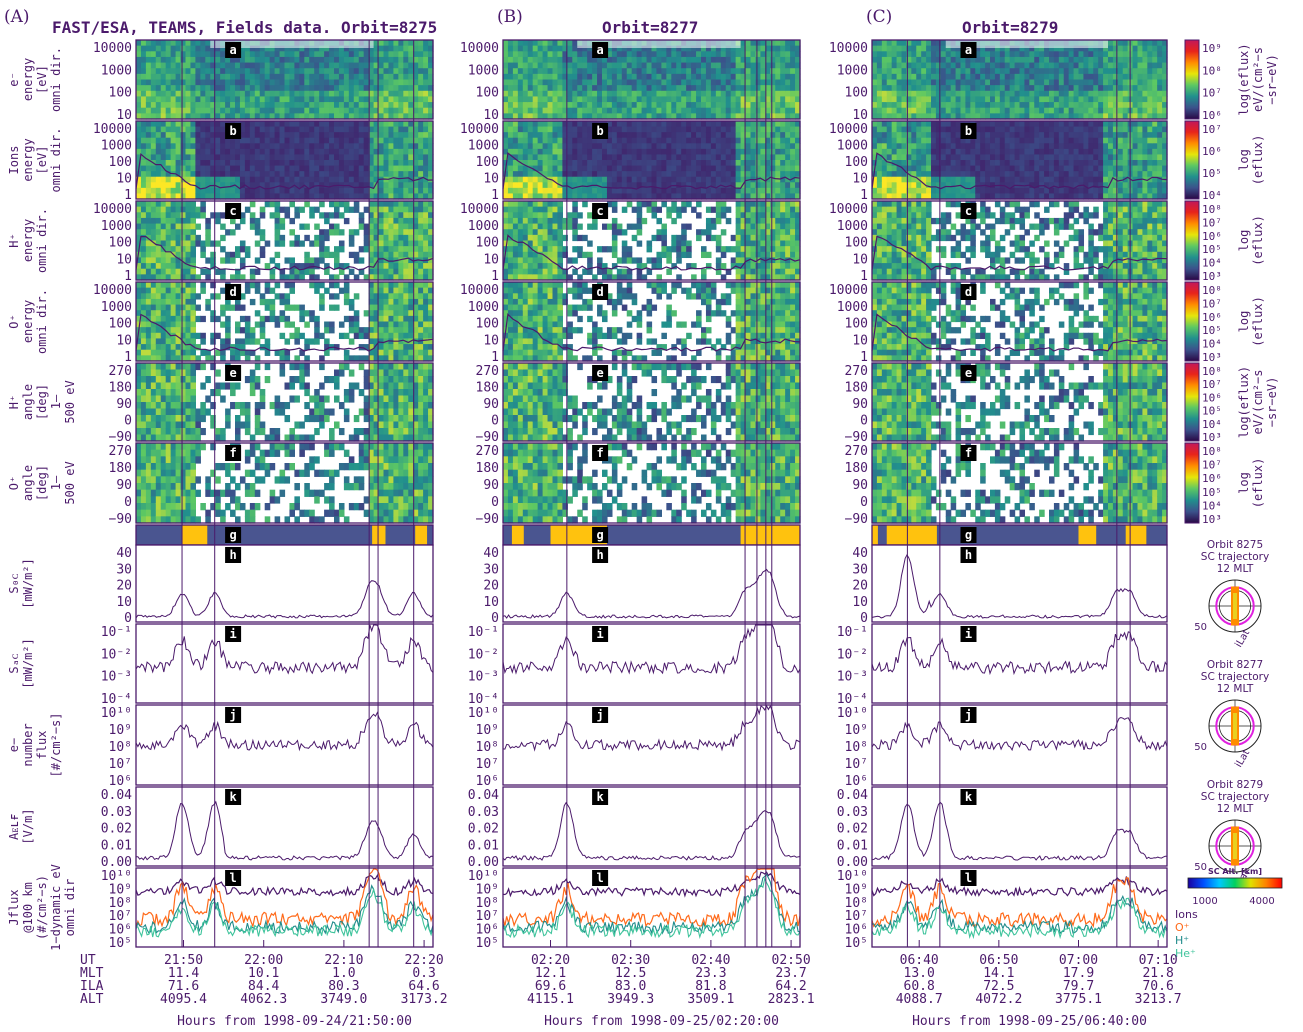 Image resolution: width=1303 pixels, height=1032 pixels. I want to click on panel-bg, so click(284, 826).